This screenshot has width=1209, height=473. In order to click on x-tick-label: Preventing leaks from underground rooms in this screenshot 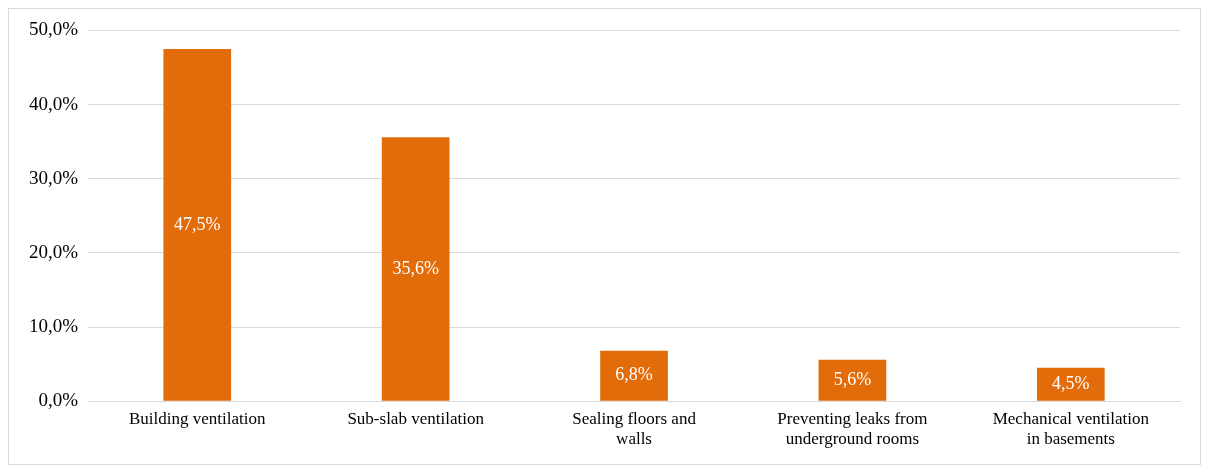, I will do `click(852, 428)`.